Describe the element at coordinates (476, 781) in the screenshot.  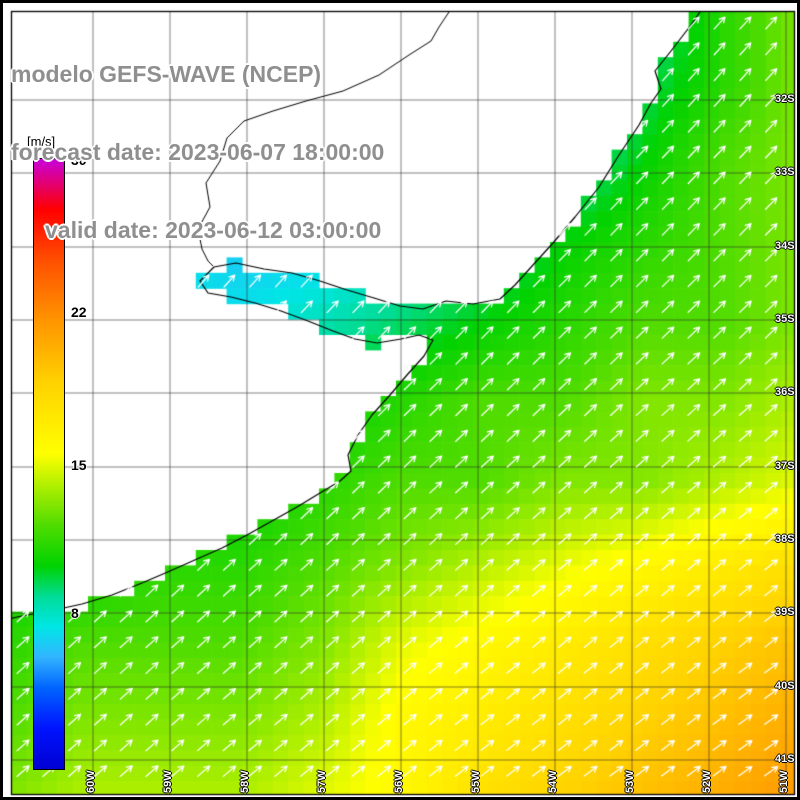
I see `lon-label: 55W` at that location.